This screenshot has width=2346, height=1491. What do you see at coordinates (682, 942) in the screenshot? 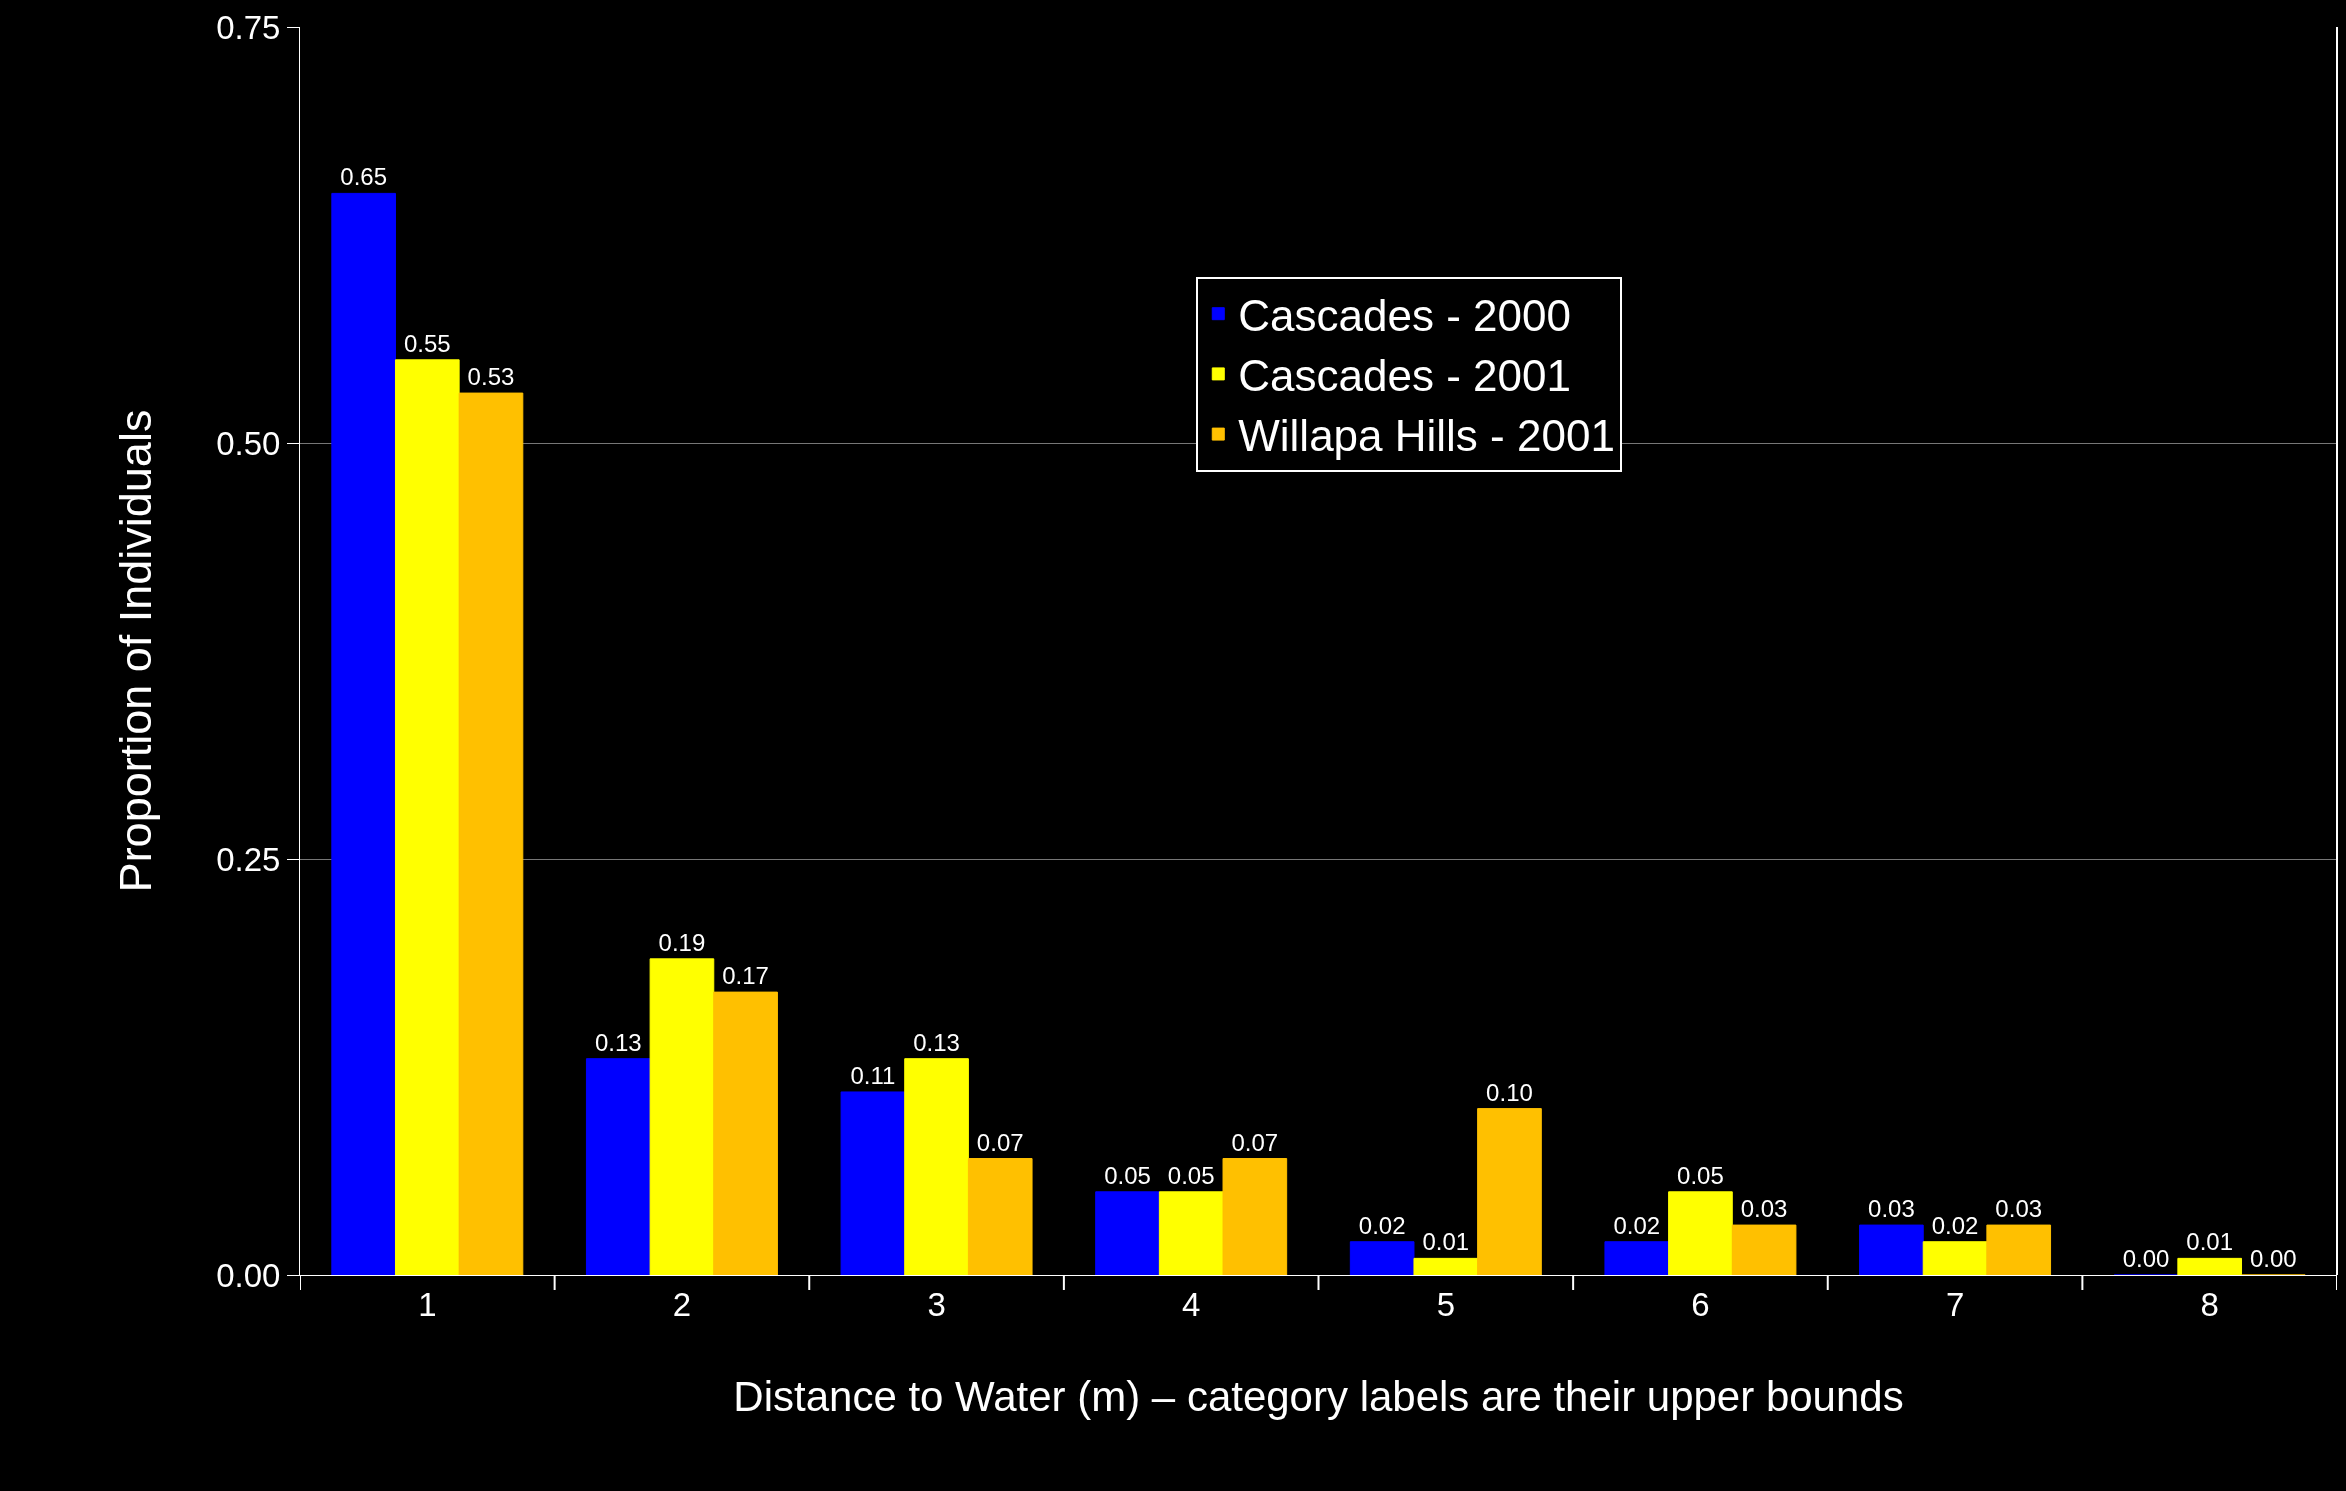
I see `data-label: 0.19` at bounding box center [682, 942].